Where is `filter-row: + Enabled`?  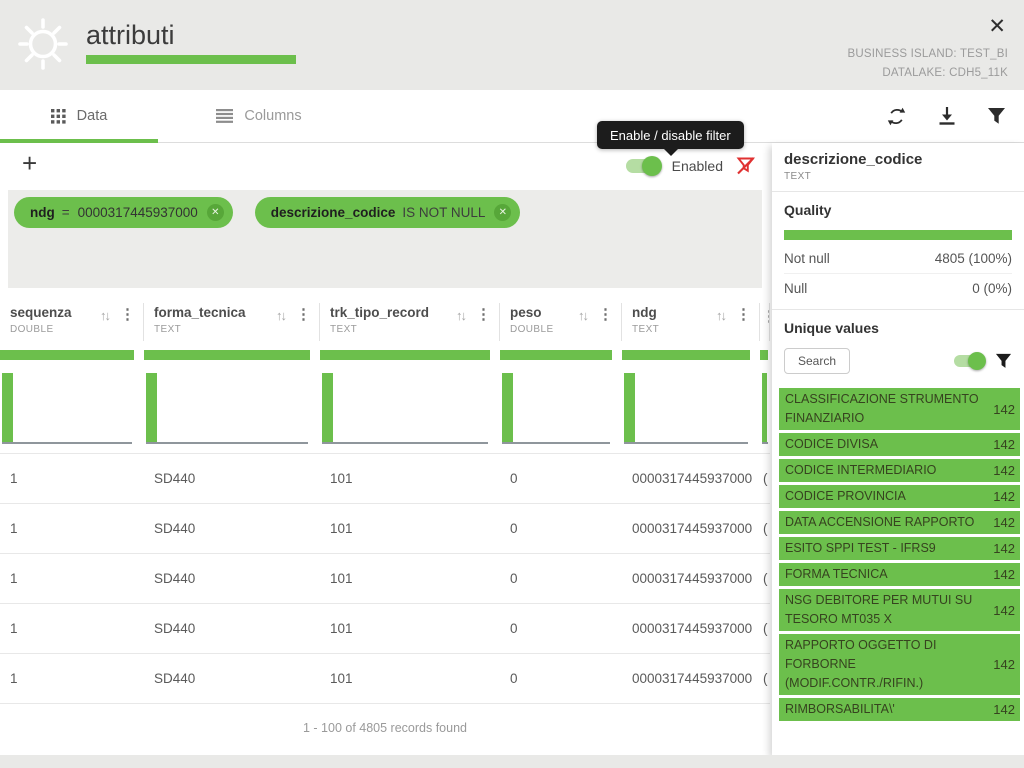
filter-row: + Enabled is located at coordinates (385, 166).